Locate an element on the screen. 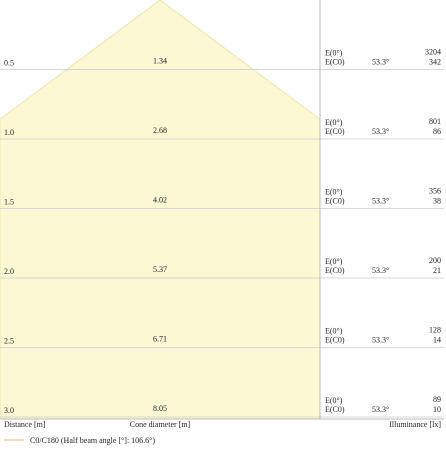  cone-diameter-label: 8.05 is located at coordinates (160, 408).